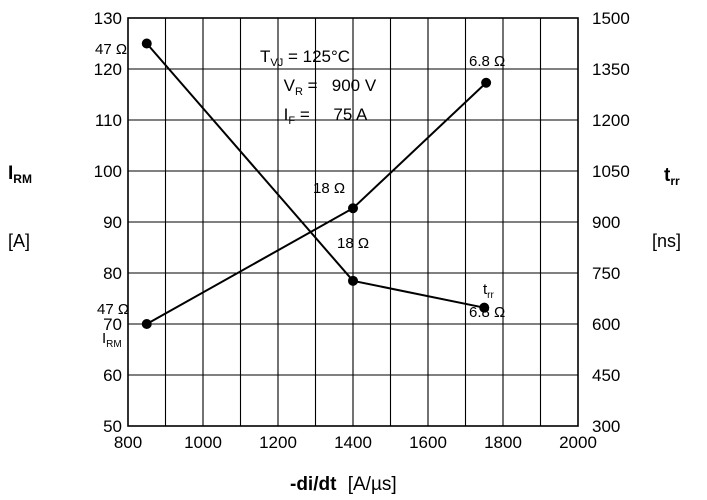 The image size is (707, 500). What do you see at coordinates (108, 69) in the screenshot?
I see `left-tick-label: 120` at bounding box center [108, 69].